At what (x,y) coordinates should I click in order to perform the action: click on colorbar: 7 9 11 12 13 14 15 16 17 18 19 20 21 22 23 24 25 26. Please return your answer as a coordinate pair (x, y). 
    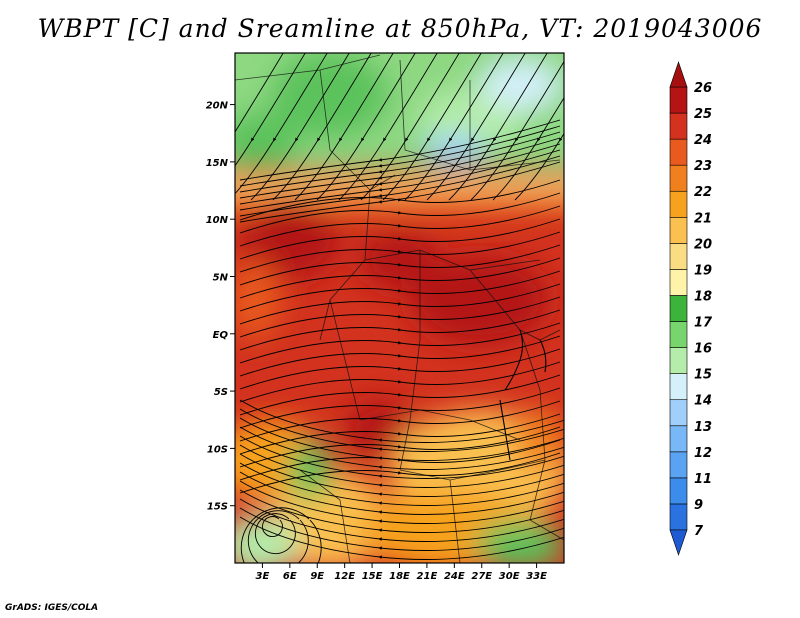
    Looking at the image, I should click on (691, 308).